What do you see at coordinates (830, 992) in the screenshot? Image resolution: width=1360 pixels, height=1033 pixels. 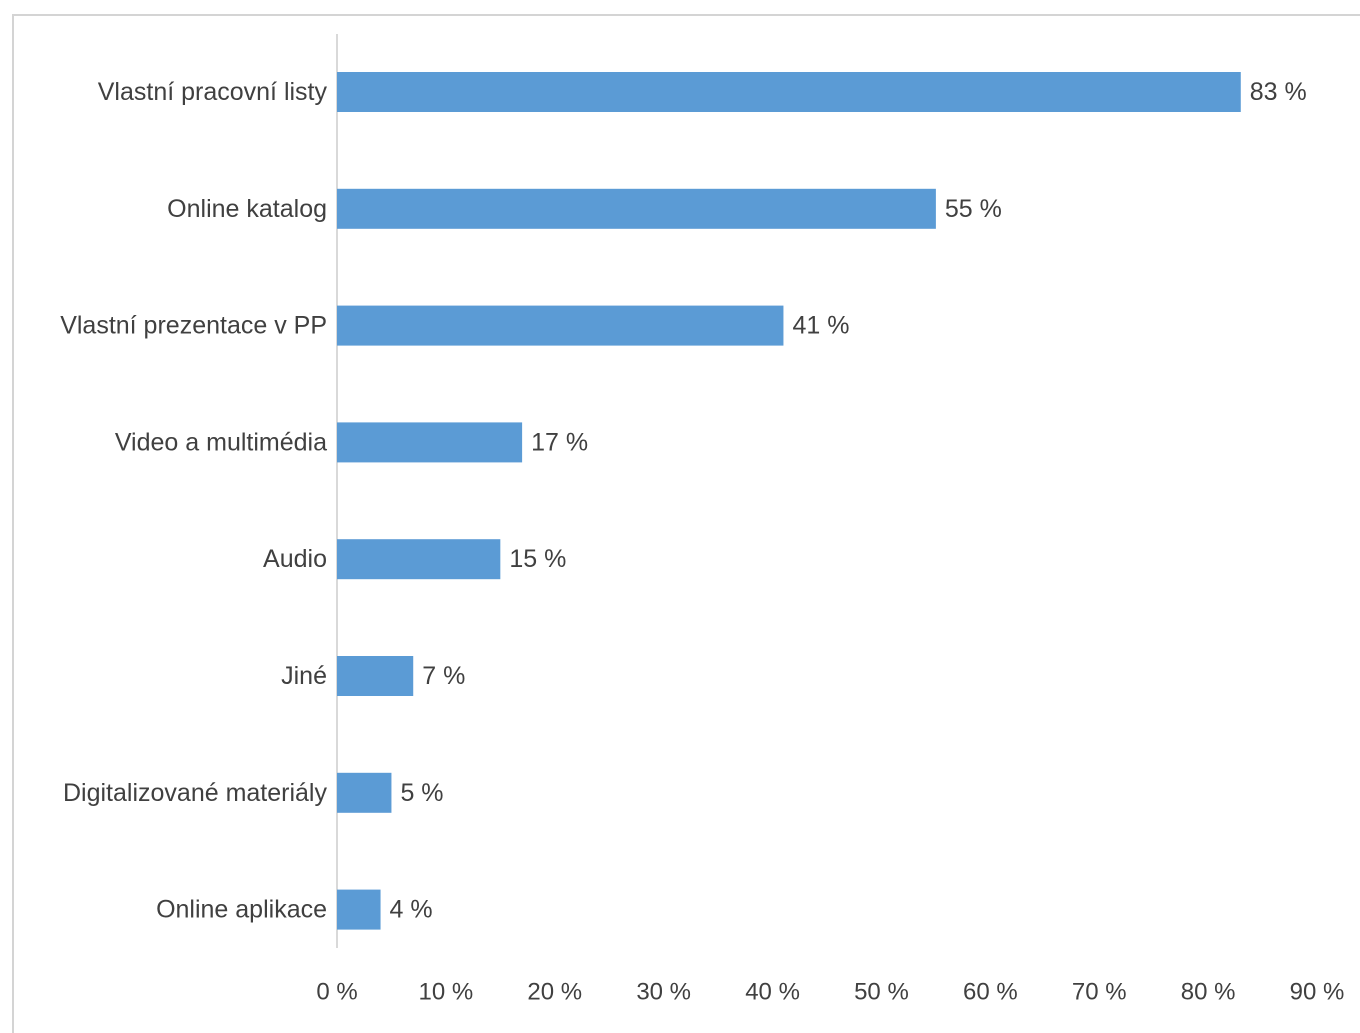 I see `x-tick-labels-group: 0 % 10 % 20 % 30 % 40 % 50 % 60 % 70 % 80 % 90 %` at bounding box center [830, 992].